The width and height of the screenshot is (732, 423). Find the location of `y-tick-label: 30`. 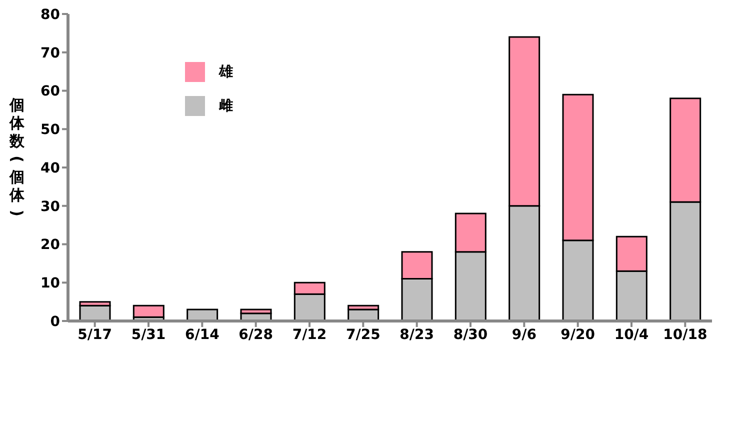

y-tick-label: 30 is located at coordinates (50, 206).